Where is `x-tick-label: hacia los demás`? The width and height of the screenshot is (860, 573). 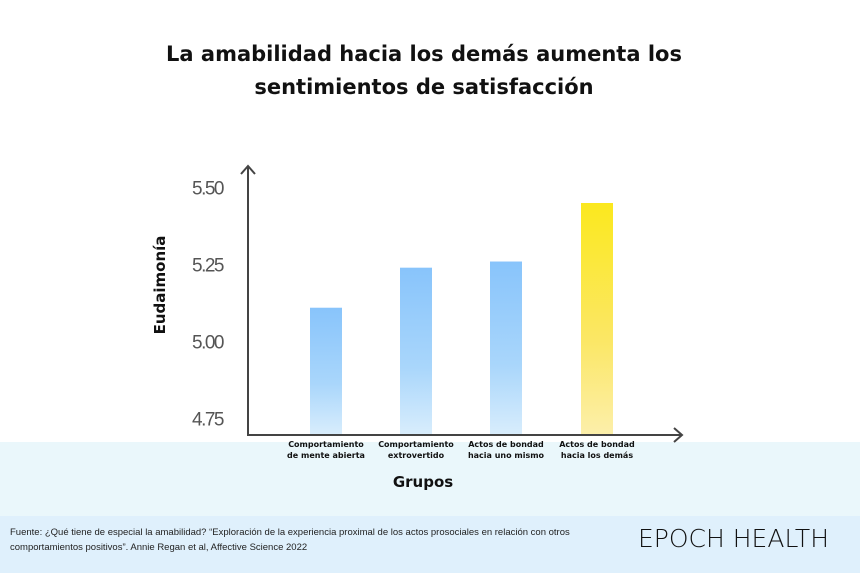 x-tick-label: hacia los demás is located at coordinates (597, 455).